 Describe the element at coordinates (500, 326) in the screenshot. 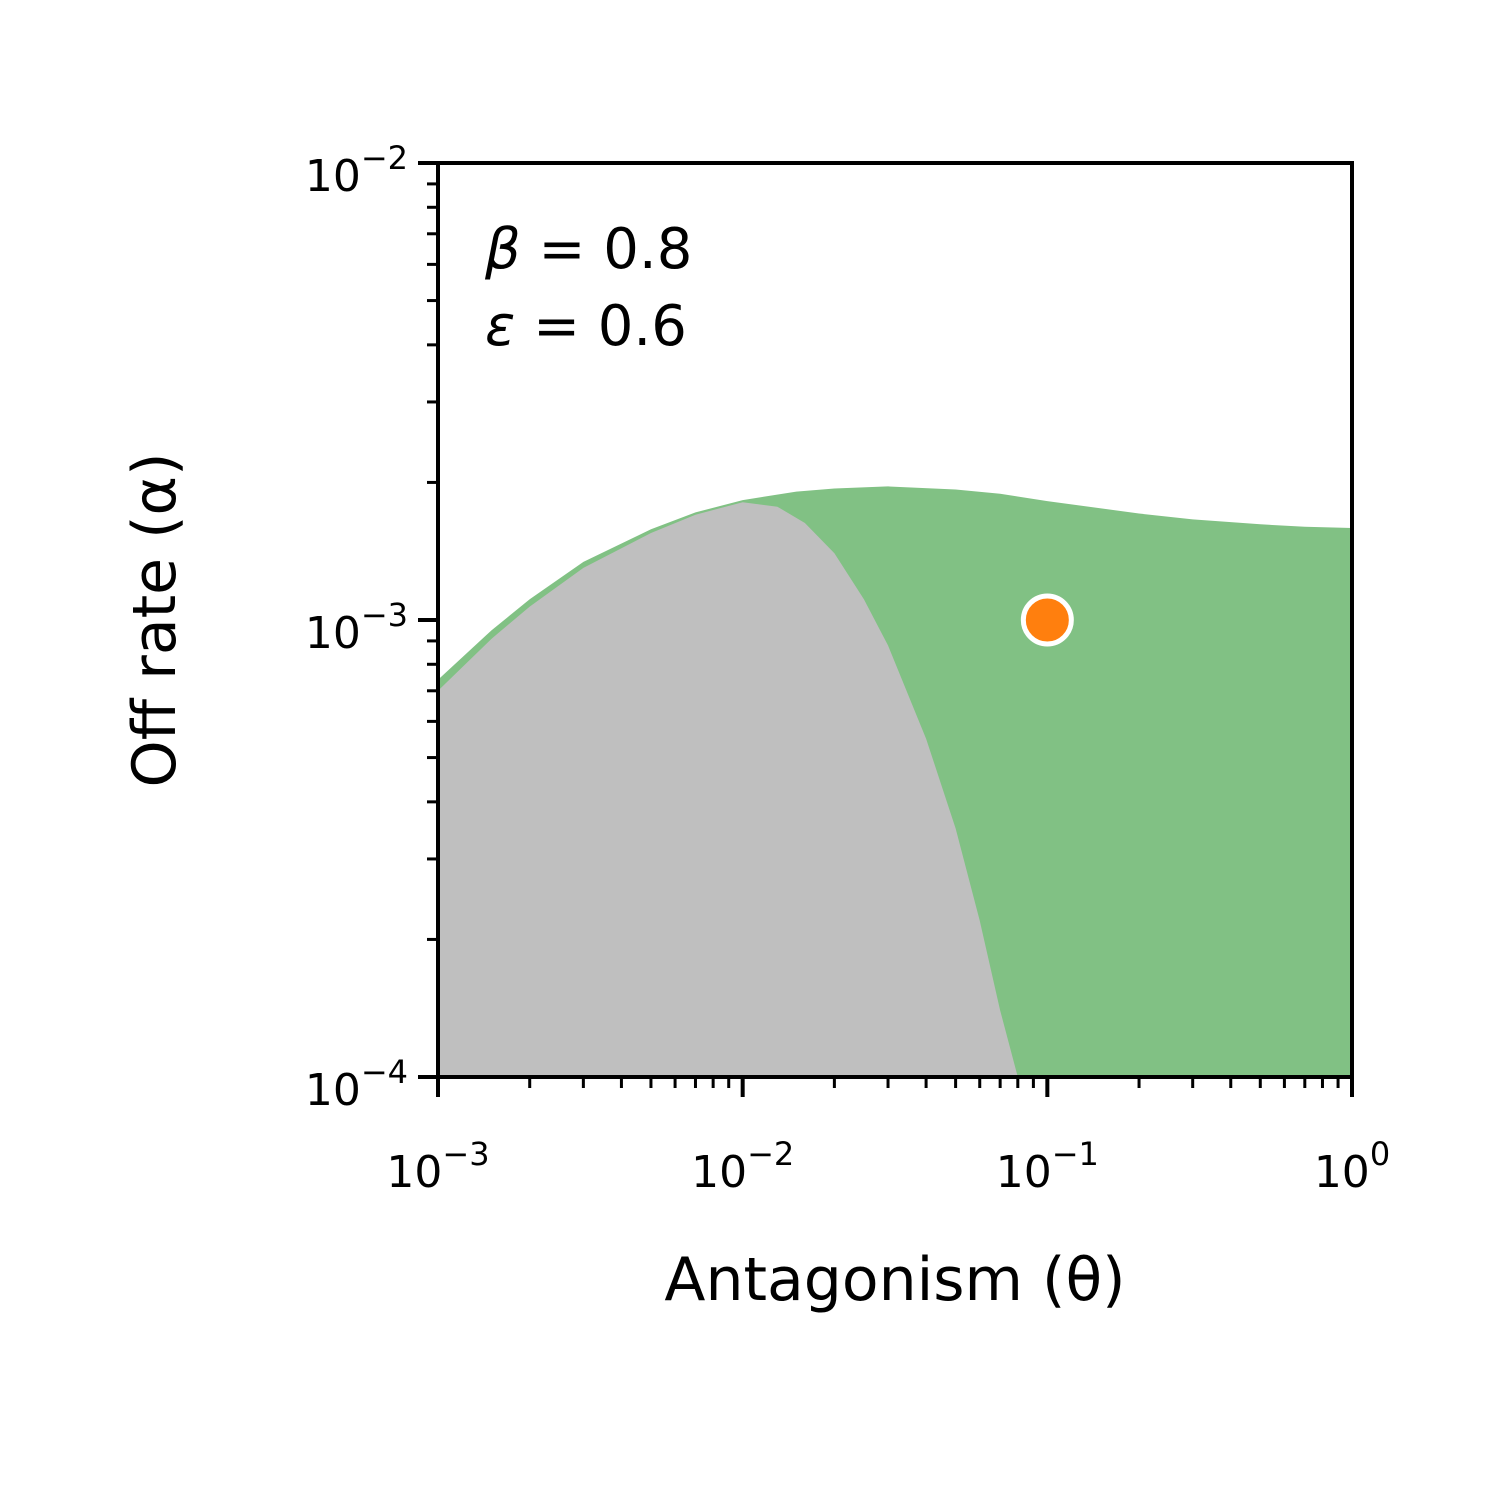

I see `annotation-epsilon-symbol: ε` at that location.